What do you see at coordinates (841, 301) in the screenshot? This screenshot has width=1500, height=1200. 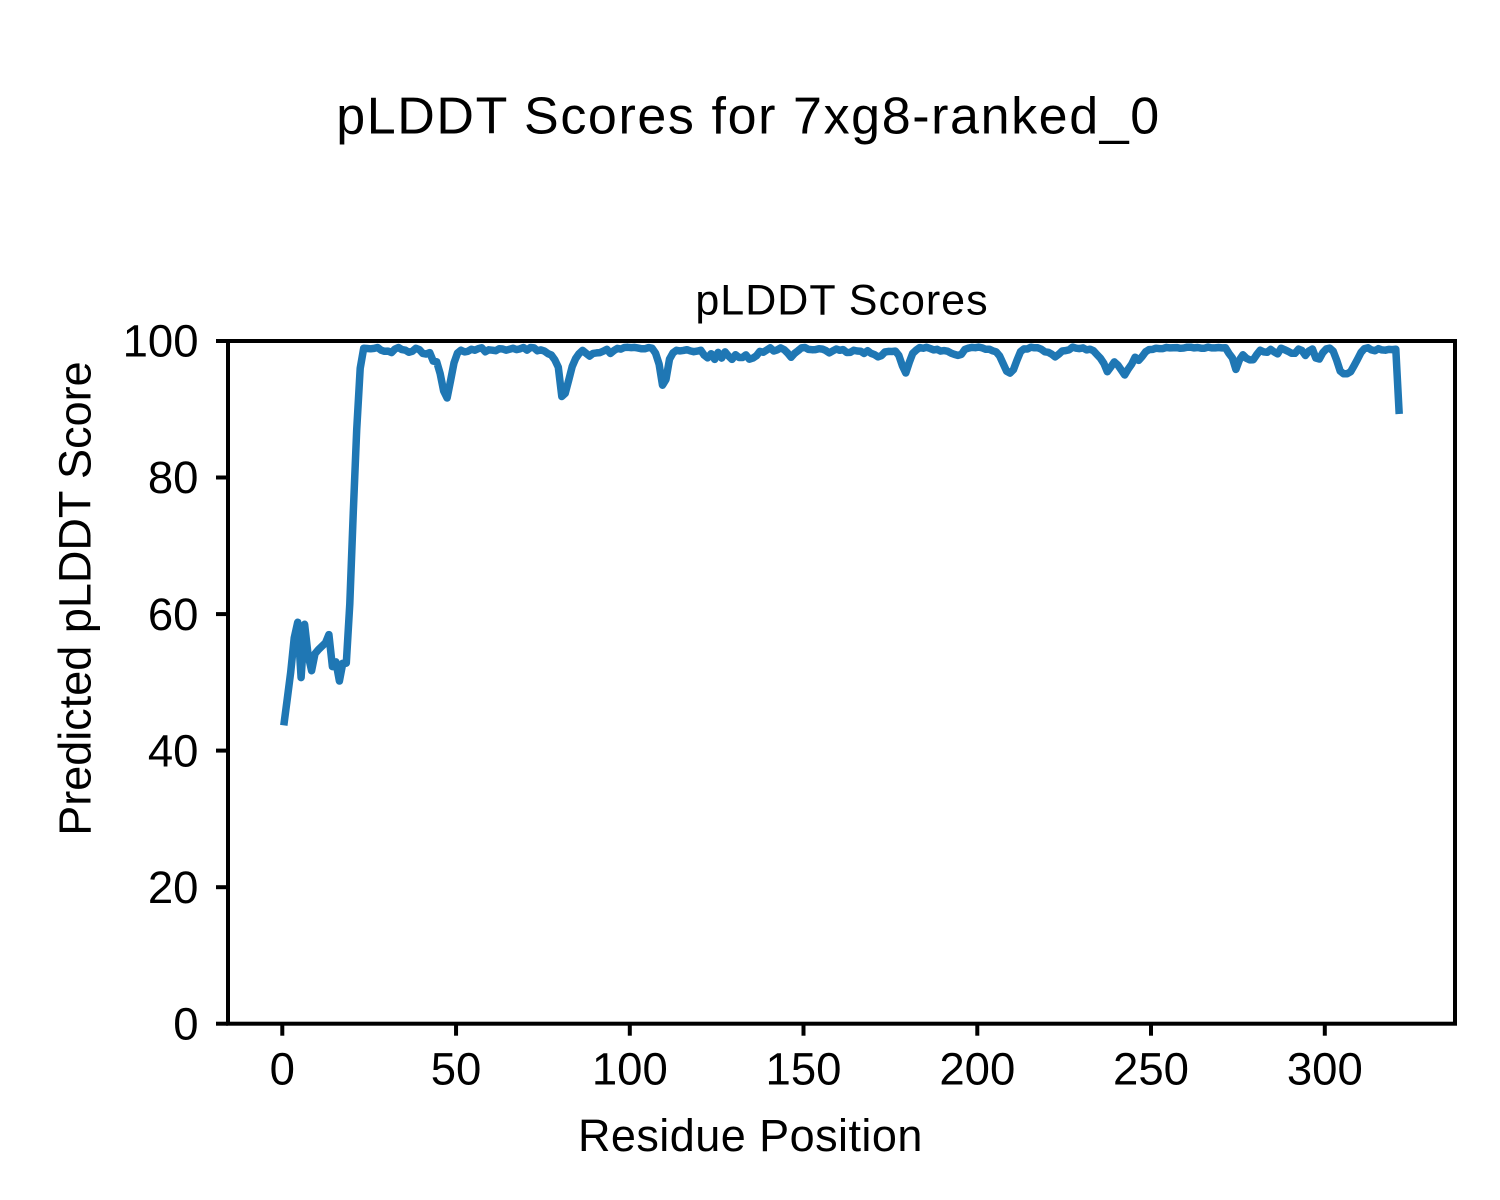 I see `svg-text: pLDDT Scores` at bounding box center [841, 301].